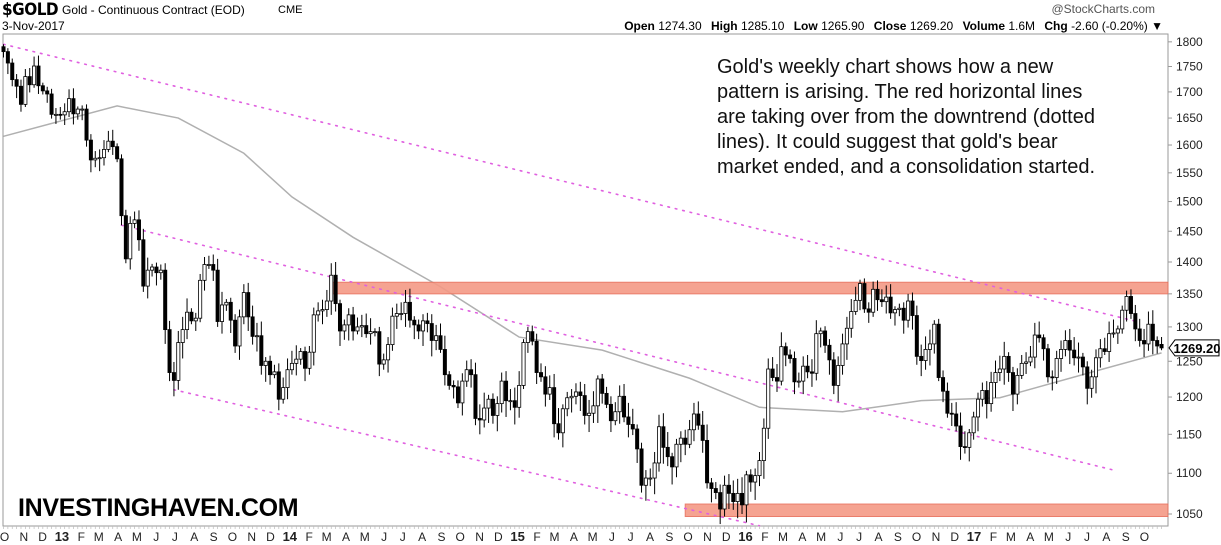  Describe the element at coordinates (1189, 92) in the screenshot. I see `y-tick-label: 1700` at that location.